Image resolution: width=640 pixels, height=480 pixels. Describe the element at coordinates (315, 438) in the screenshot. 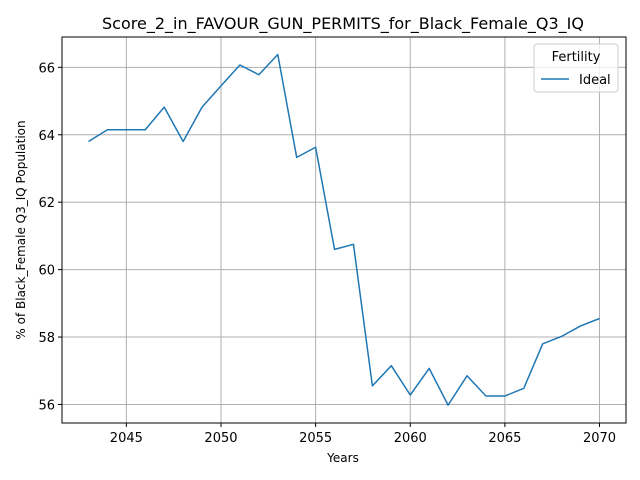

I see `x-tick-label: 2055` at that location.